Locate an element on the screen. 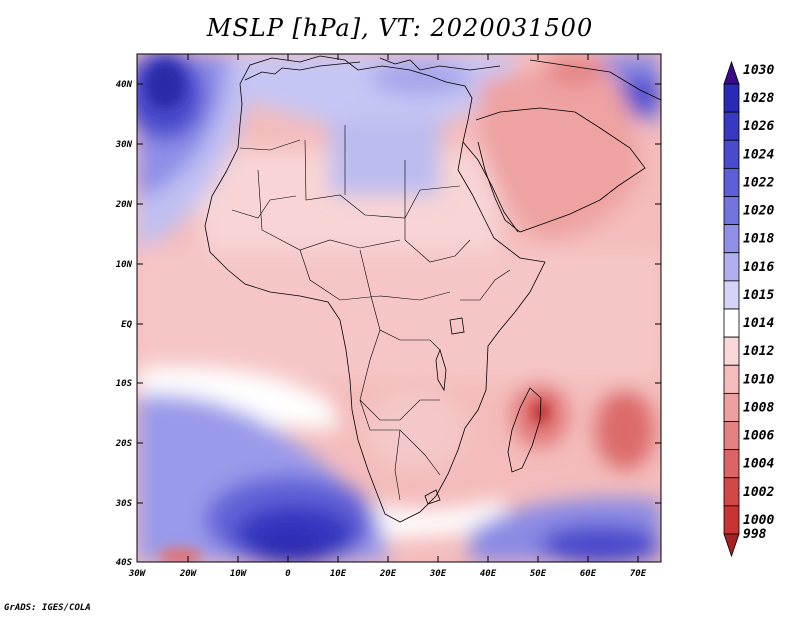 This screenshot has height=618, width=800. lat-label-40s: 40S is located at coordinates (124, 563).